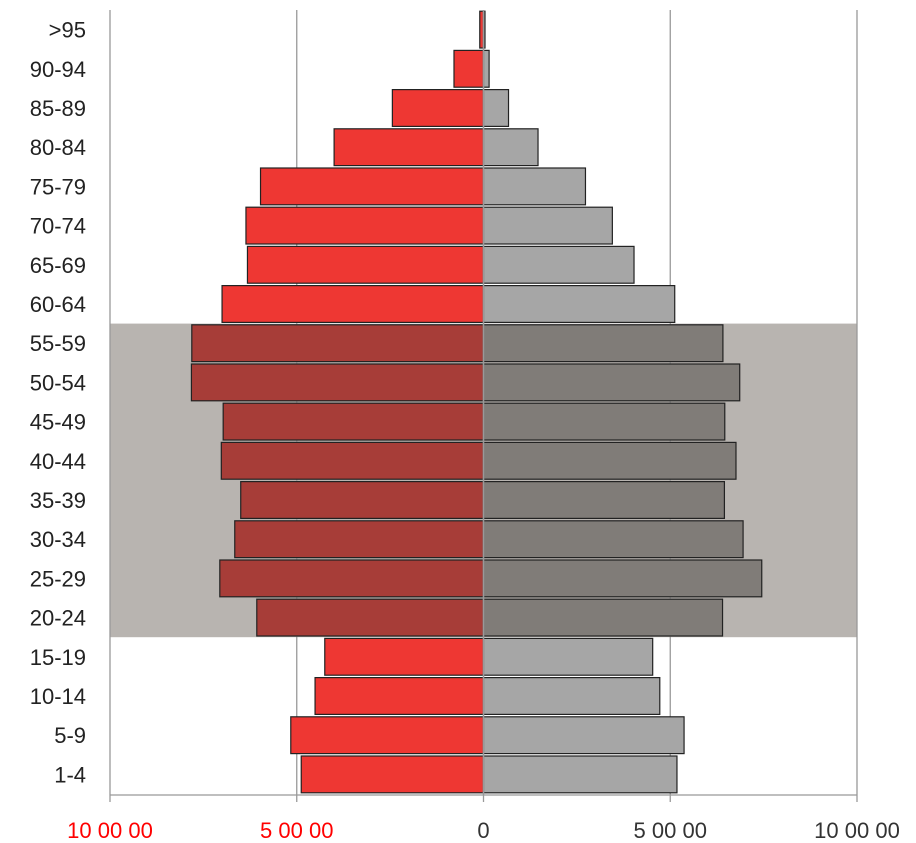  Describe the element at coordinates (58, 304) in the screenshot. I see `category-label: 60-64` at that location.